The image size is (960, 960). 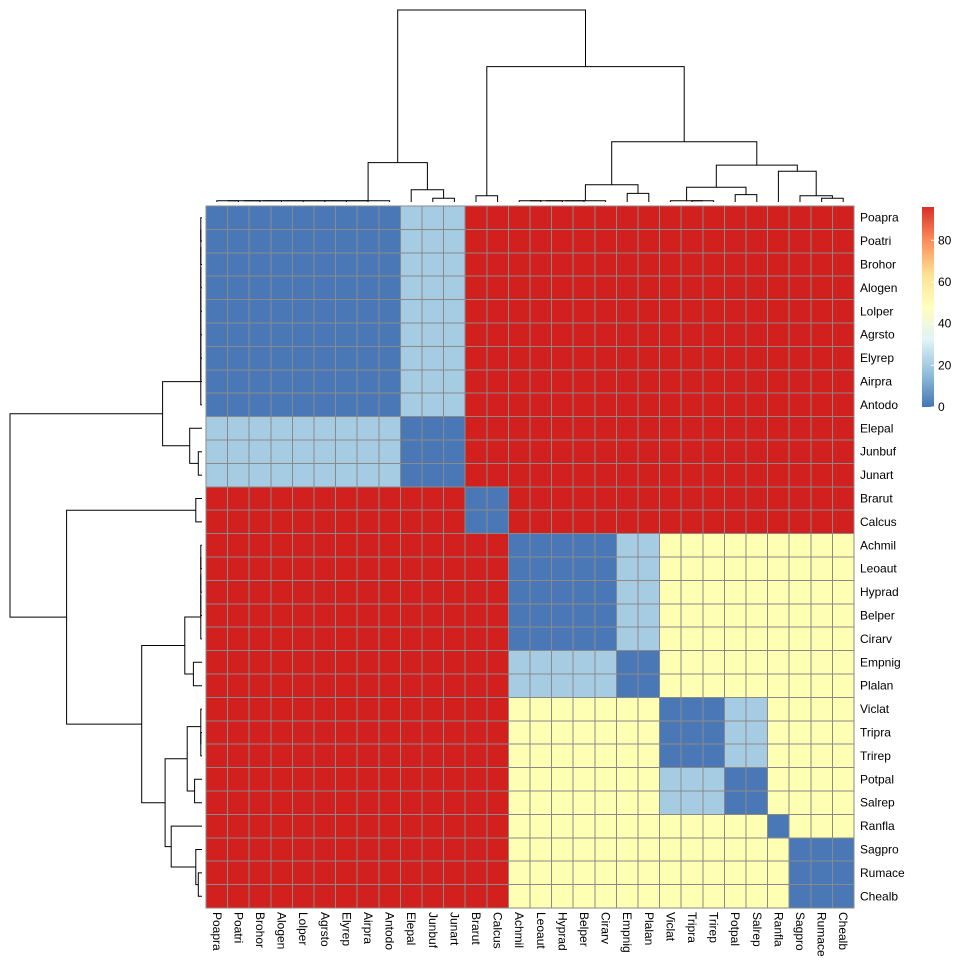 What do you see at coordinates (692, 685) in the screenshot?
I see `heatmap-cell-plalan-tripra` at bounding box center [692, 685].